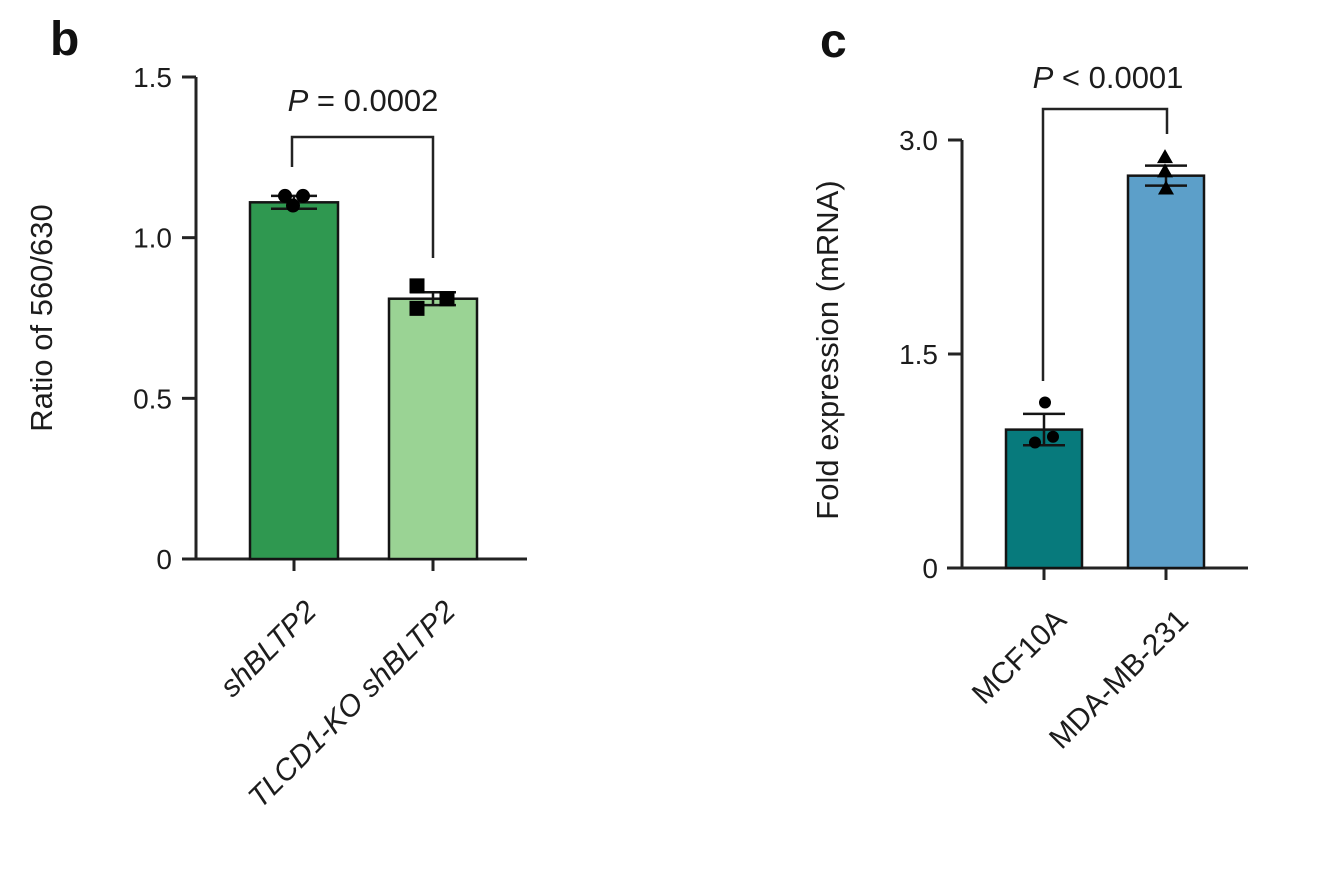 This screenshot has width=1322, height=890. Describe the element at coordinates (827, 349) in the screenshot. I see `y-axis-title: Fold expression (mRNA)` at that location.